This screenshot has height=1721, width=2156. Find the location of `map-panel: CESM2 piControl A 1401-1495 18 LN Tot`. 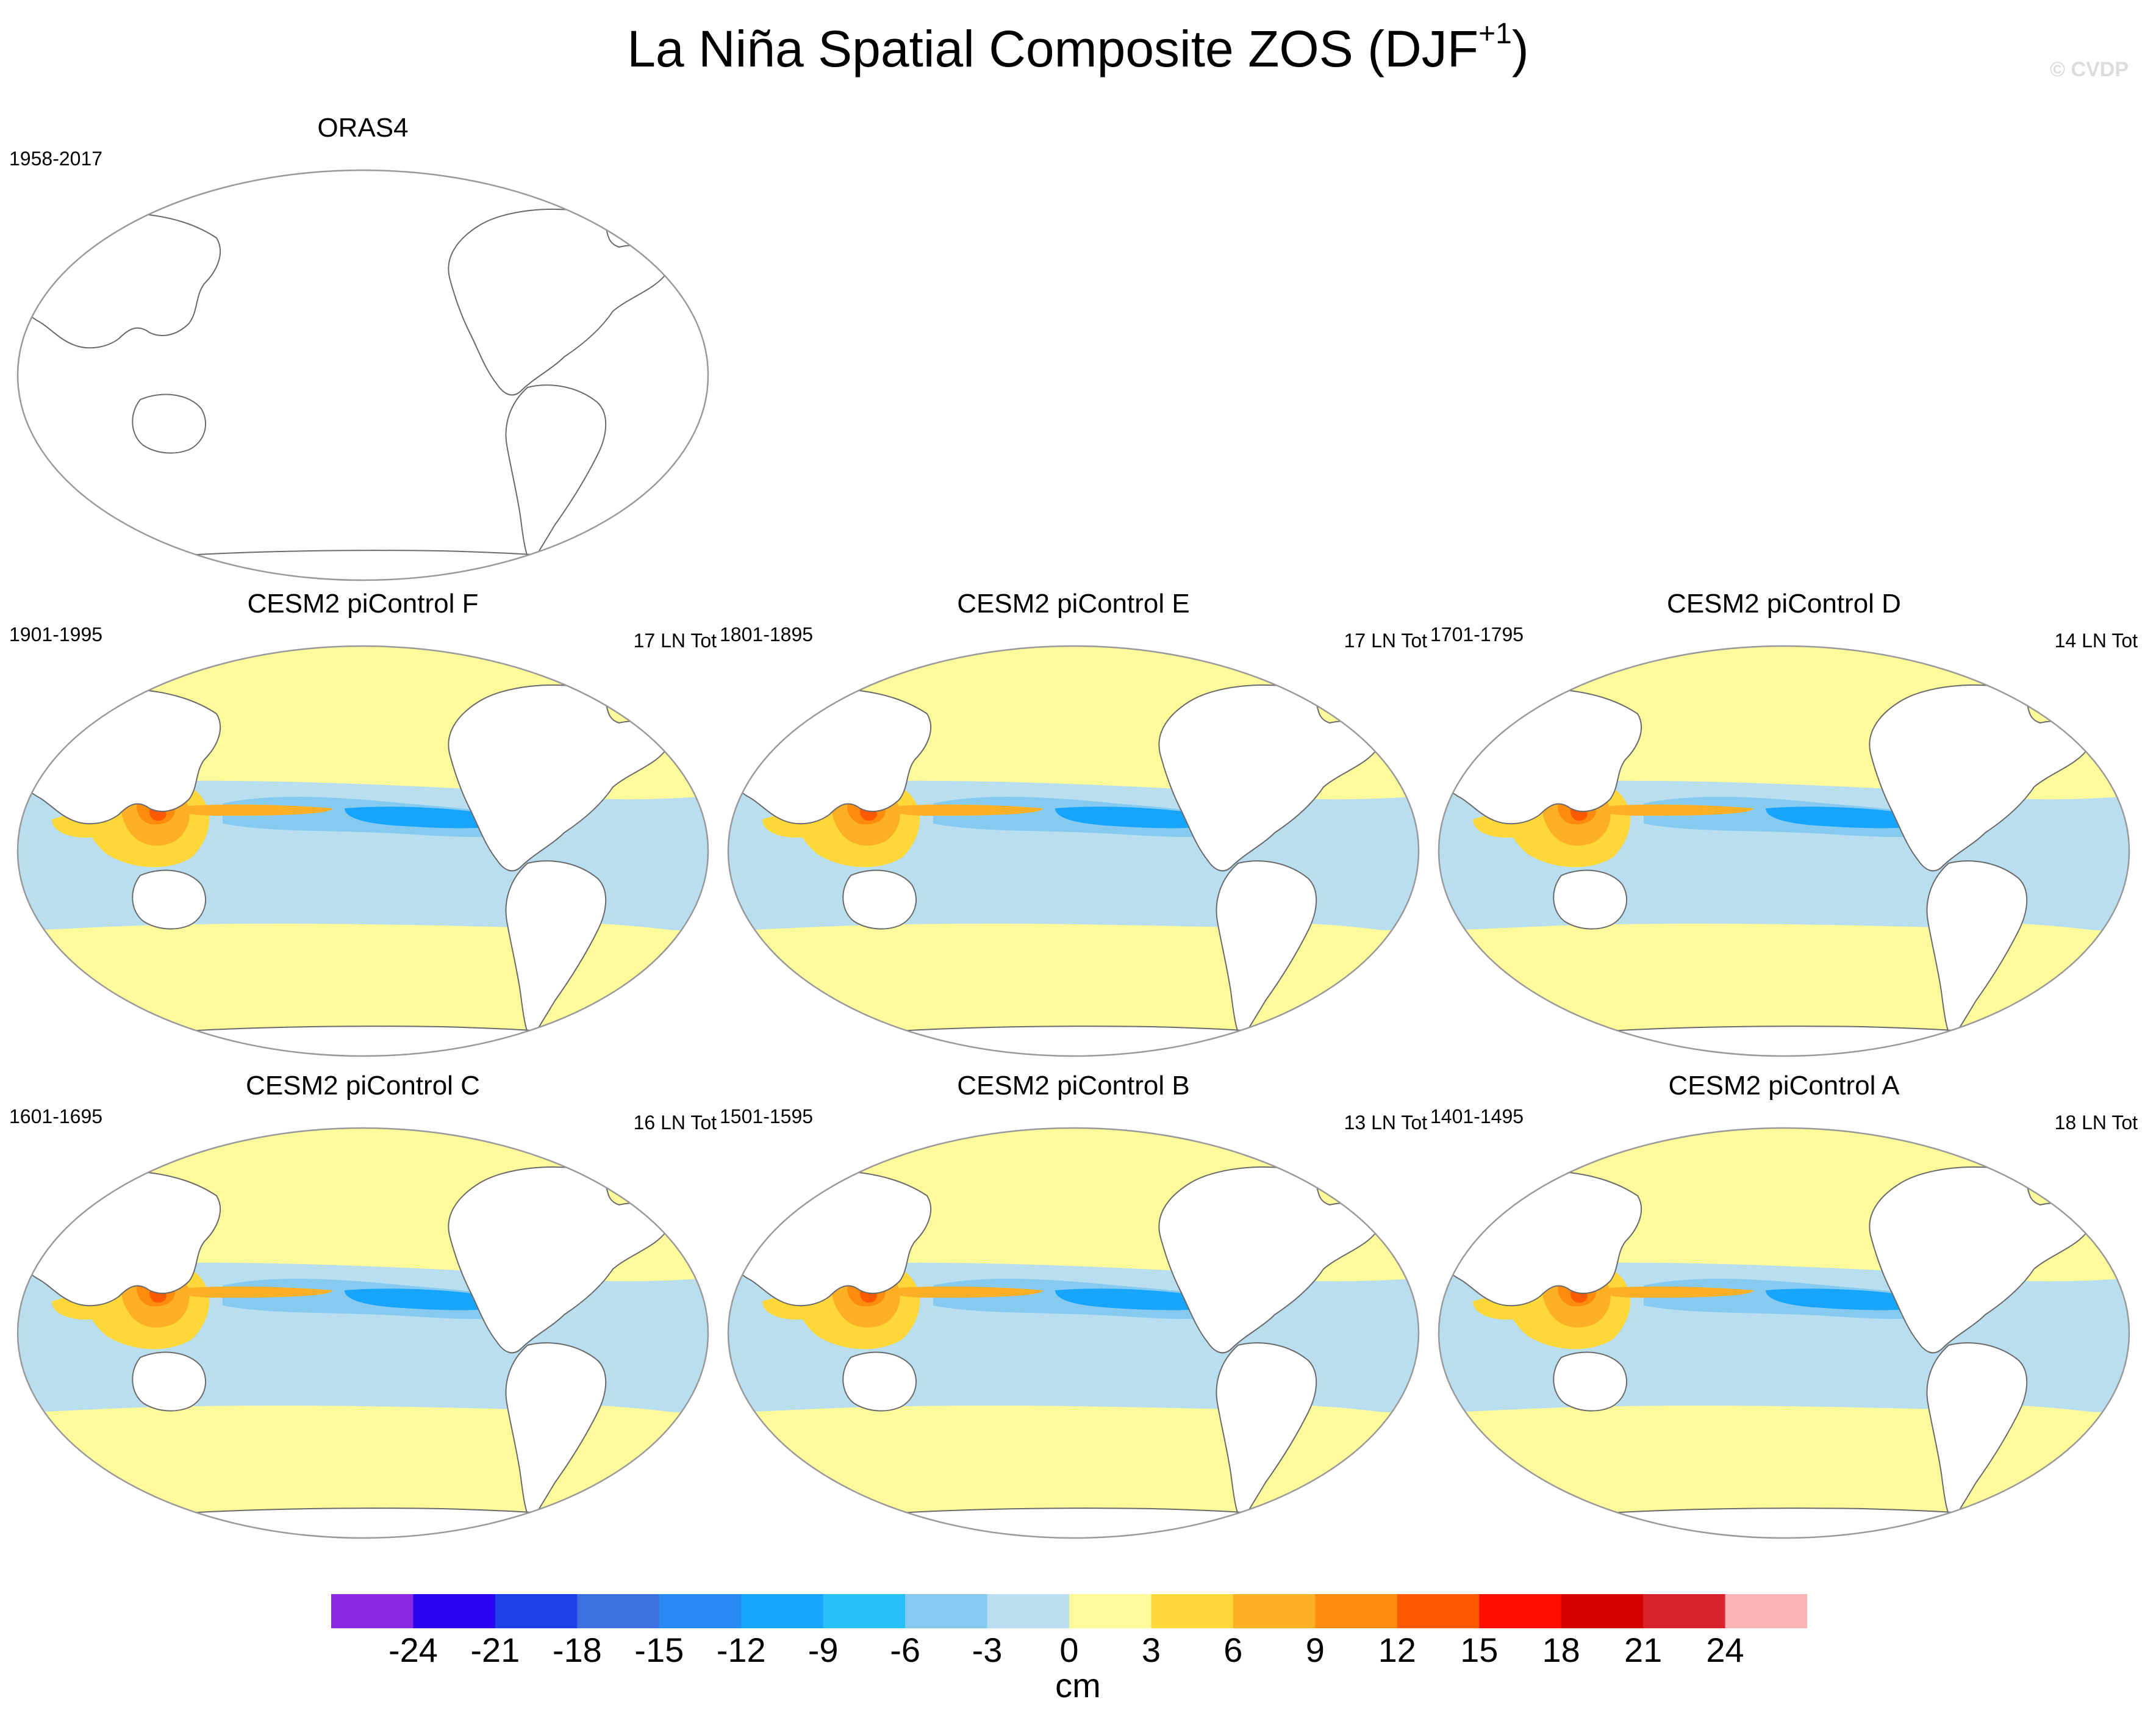

map-panel: CESM2 piControl A 1401-1495 18 LN Tot is located at coordinates (1784, 1309).